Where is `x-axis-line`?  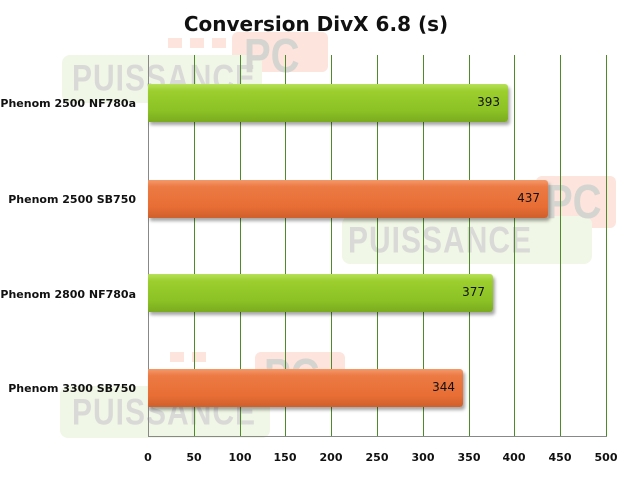 x-axis-line is located at coordinates (377, 436).